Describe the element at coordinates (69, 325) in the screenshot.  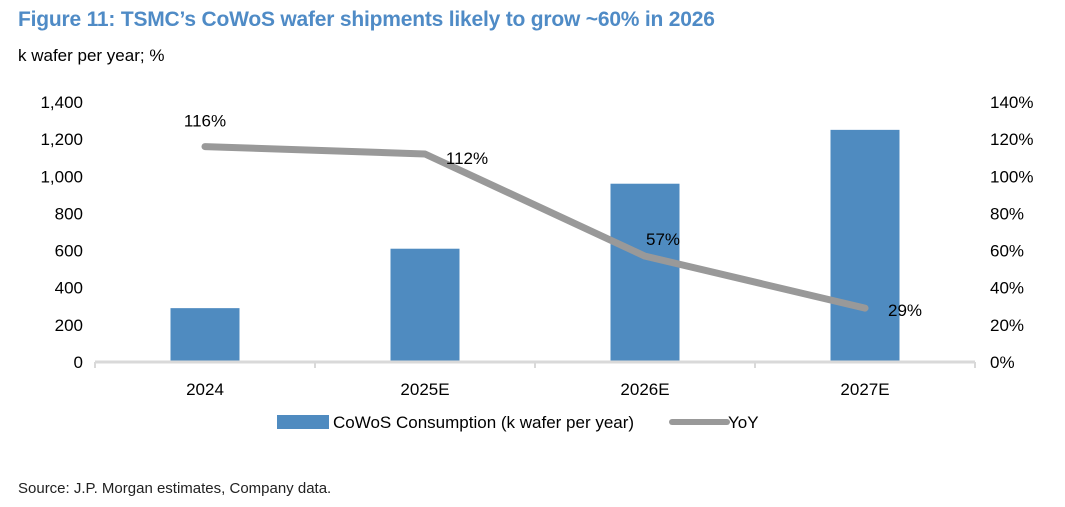
I see `left-tick-label: 200` at that location.